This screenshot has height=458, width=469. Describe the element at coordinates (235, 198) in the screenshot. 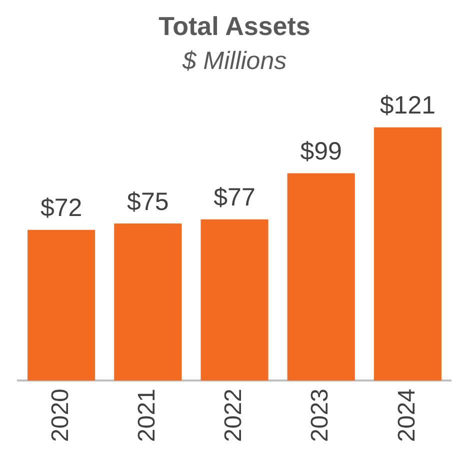

I see `data-label: $77` at that location.